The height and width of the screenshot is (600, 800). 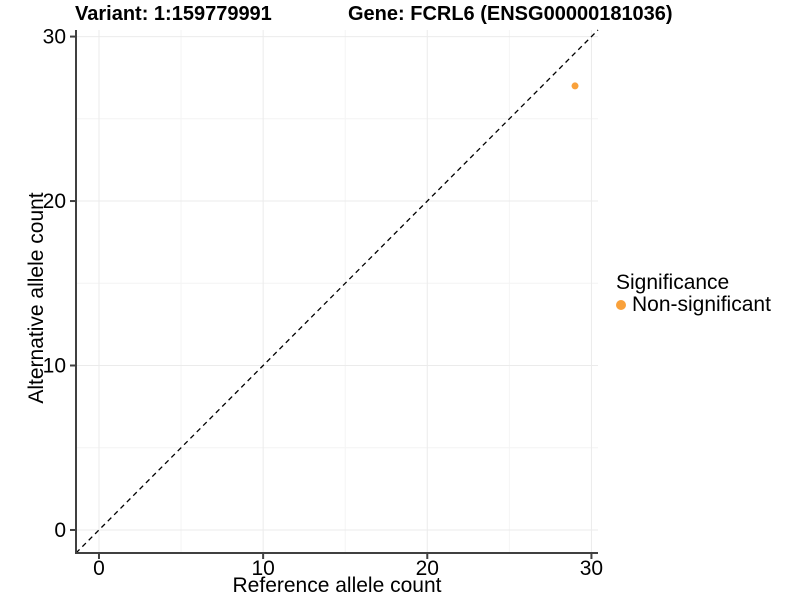 I want to click on legend-key-dot-icon, so click(x=621, y=305).